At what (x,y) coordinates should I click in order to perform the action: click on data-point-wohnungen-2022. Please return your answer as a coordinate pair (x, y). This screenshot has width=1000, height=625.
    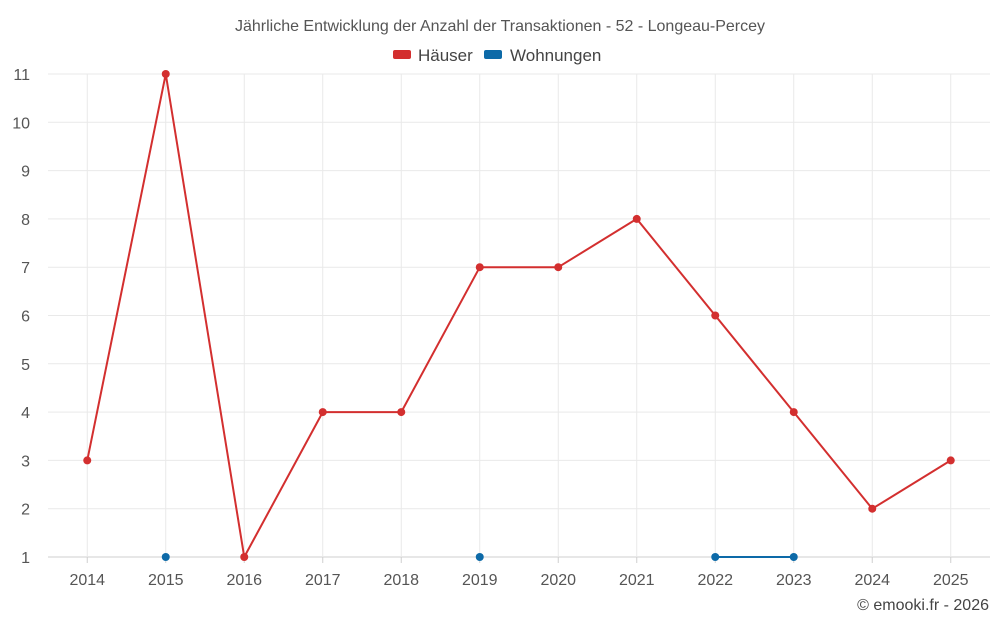
    Looking at the image, I should click on (715, 557).